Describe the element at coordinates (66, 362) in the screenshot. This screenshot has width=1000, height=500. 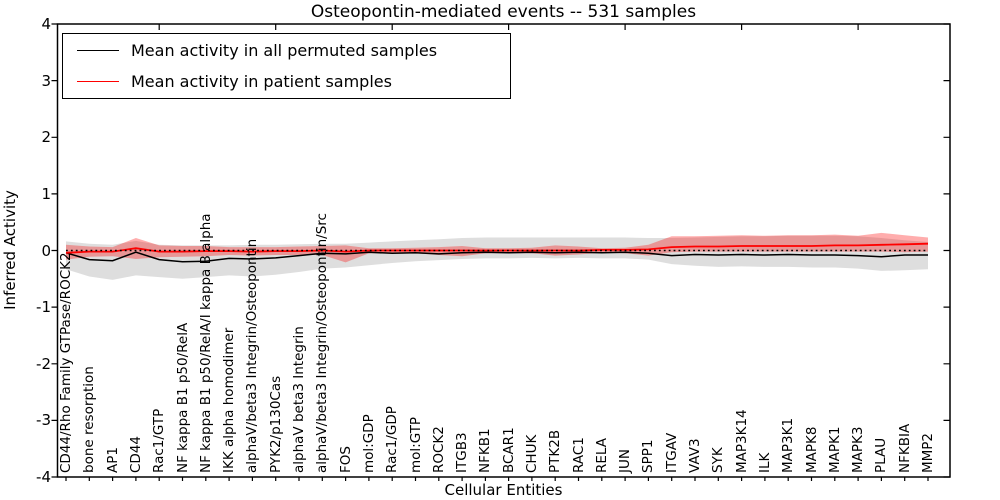
I see `x-category-label: CD44/Rho Family GTPase/ROCK2` at that location.